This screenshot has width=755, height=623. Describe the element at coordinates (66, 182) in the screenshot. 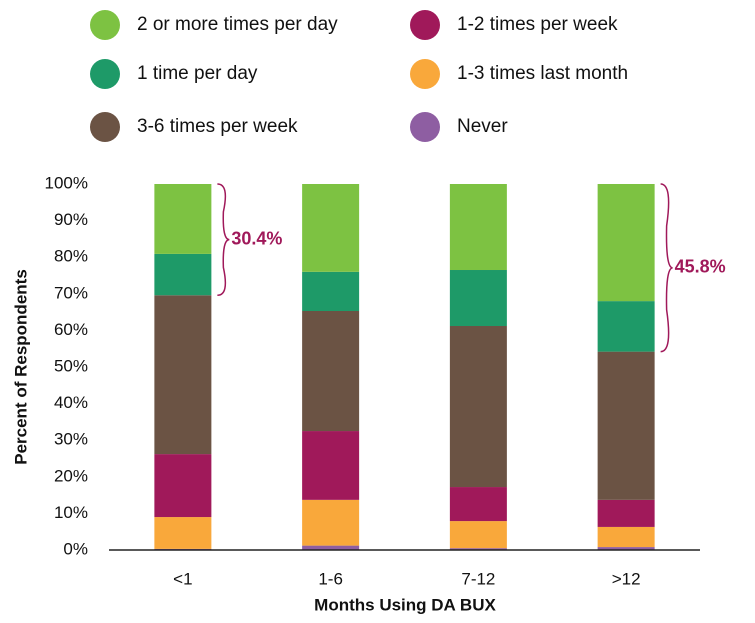

I see `y-tick-label: 100%` at that location.